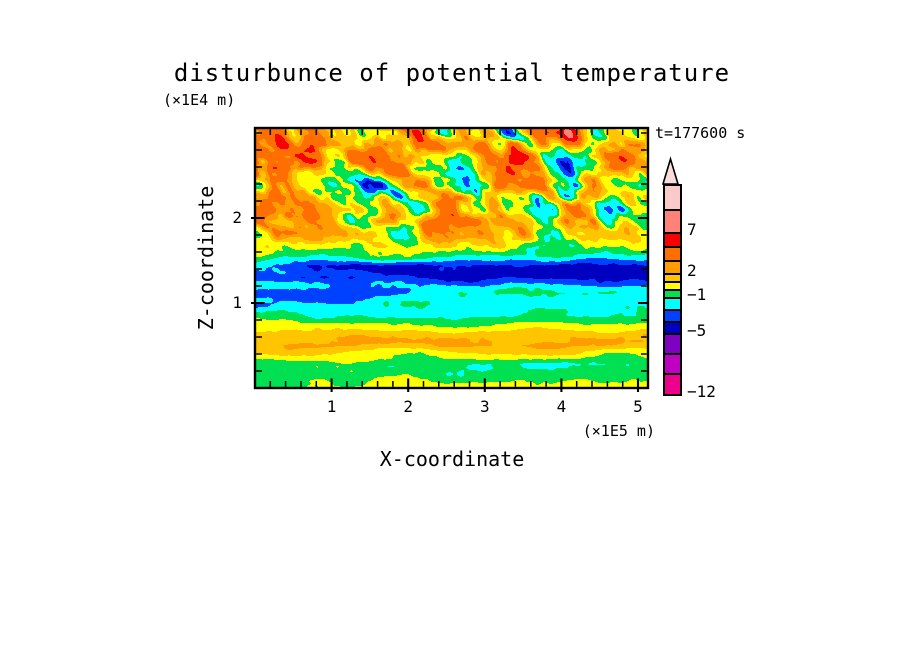 The image size is (904, 654). I want to click on x-axis-tick-label: 3, so click(484, 406).